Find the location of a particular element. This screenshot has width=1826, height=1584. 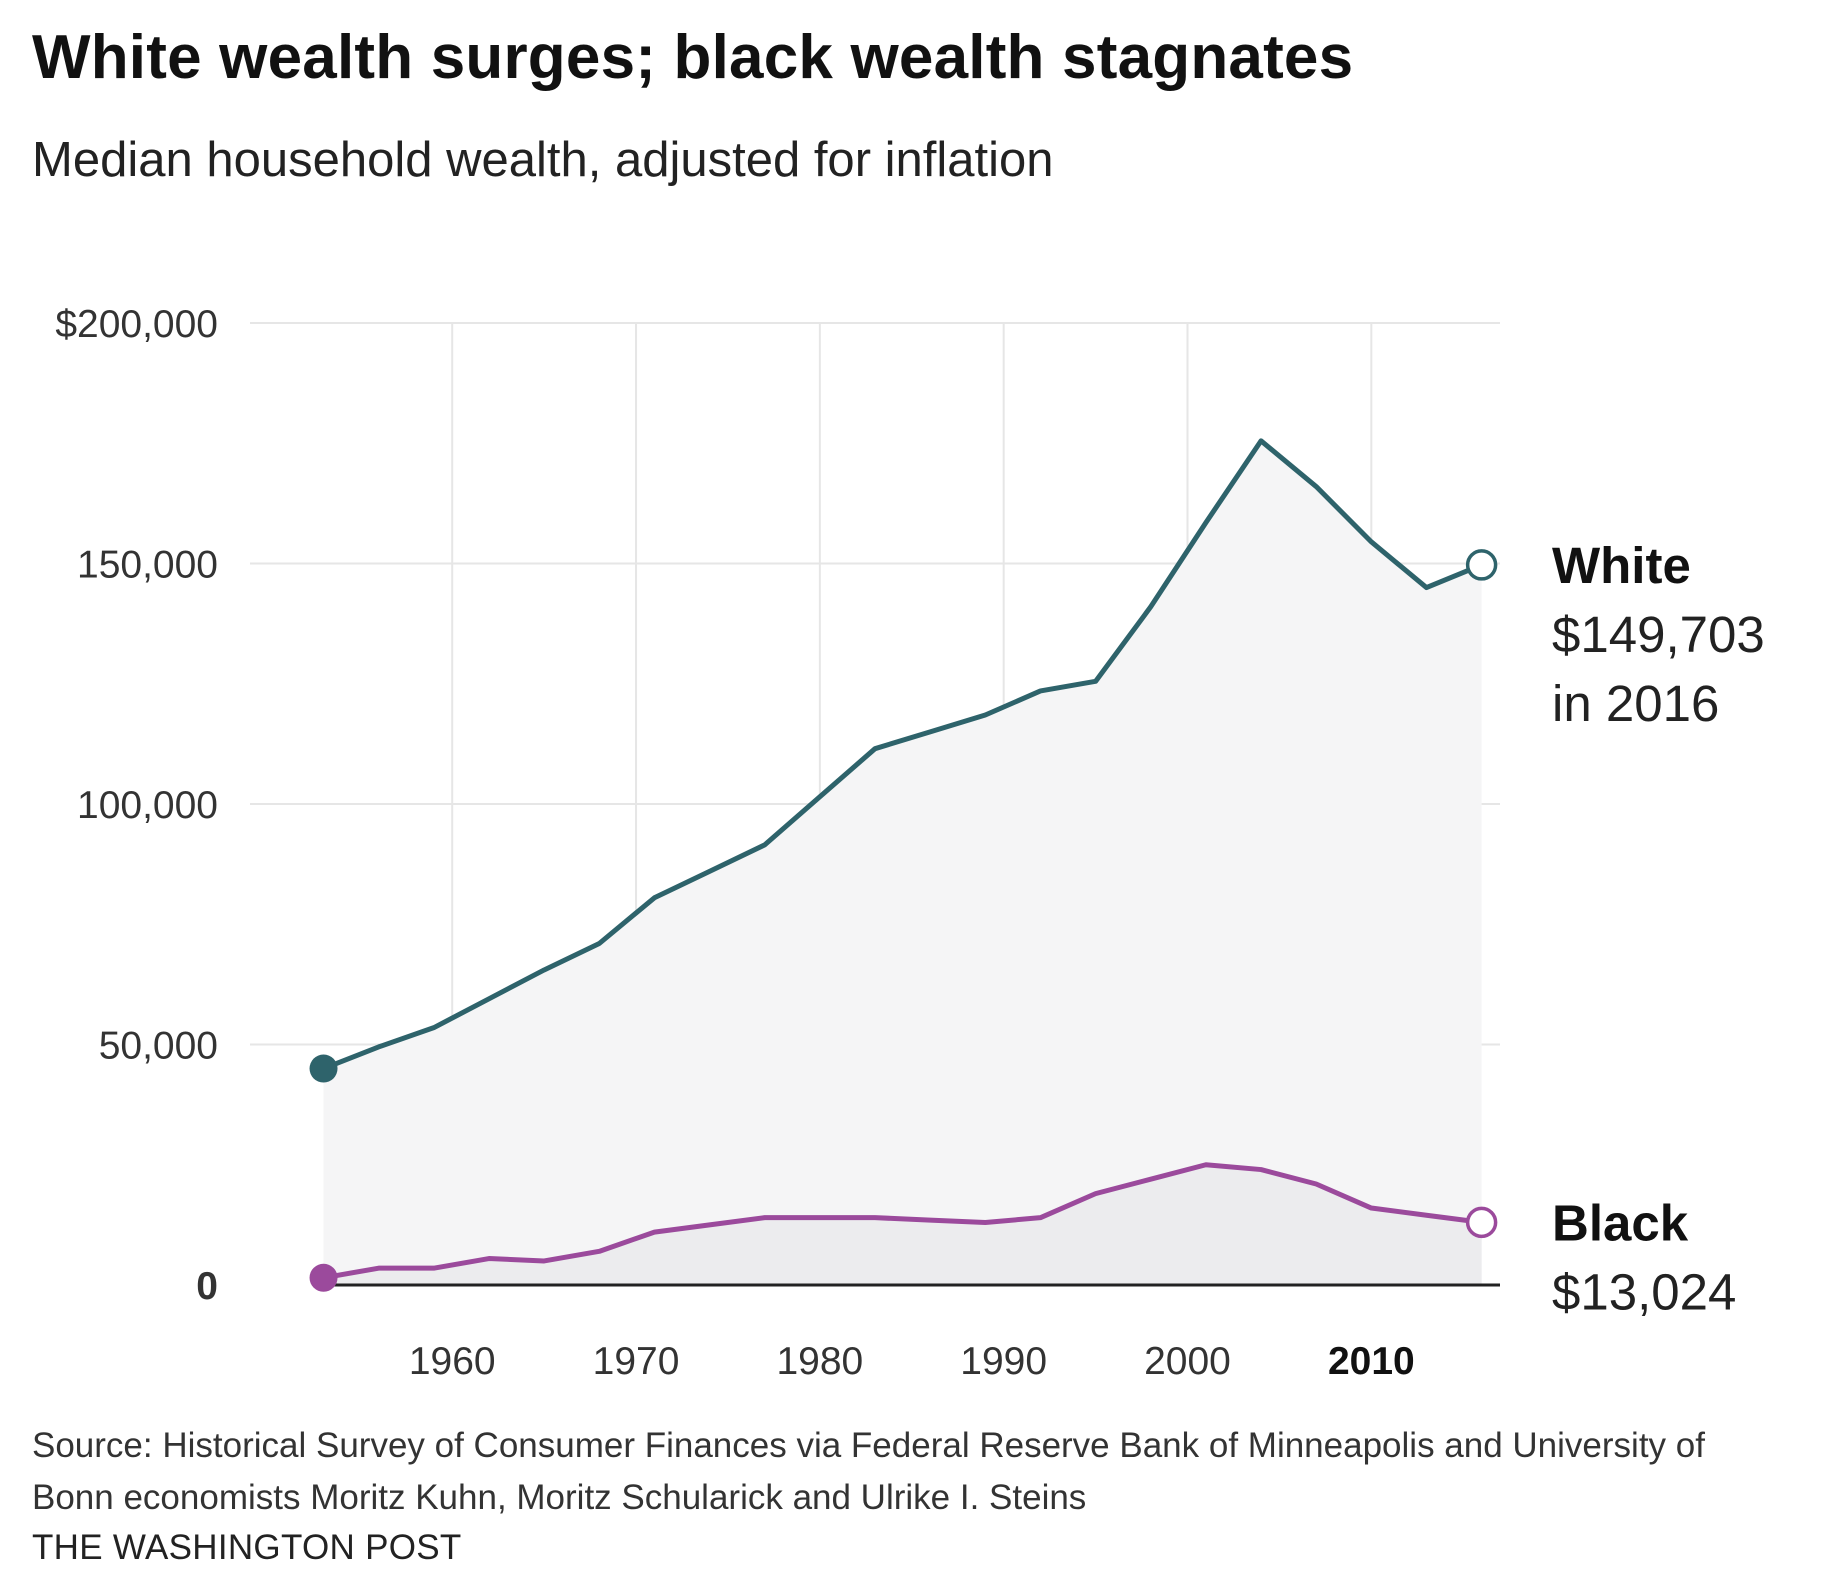

end-point-black is located at coordinates (1481, 1222).